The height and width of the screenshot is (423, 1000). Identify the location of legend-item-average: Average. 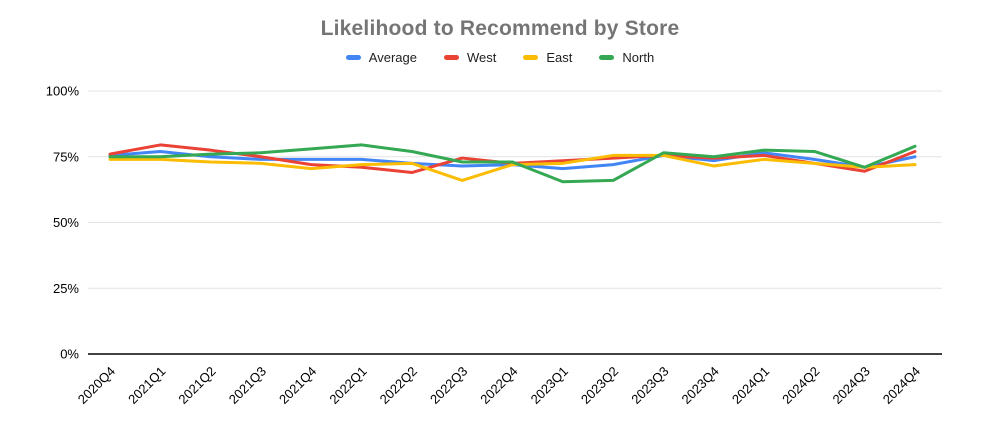
(381, 57).